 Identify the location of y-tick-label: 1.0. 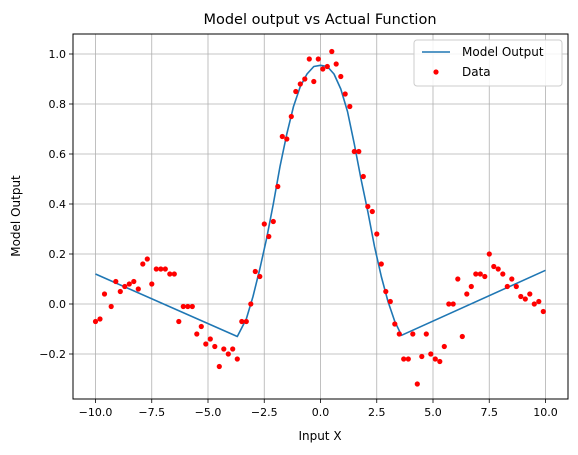
(58, 54).